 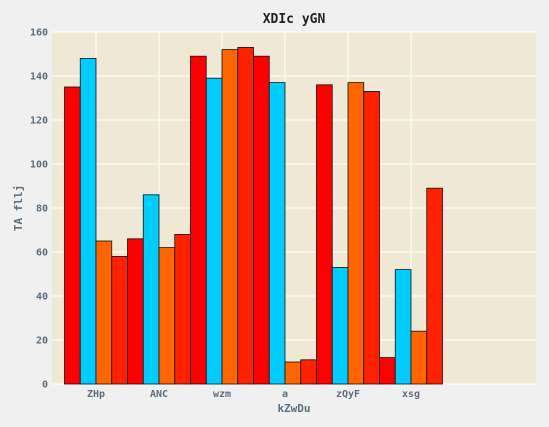 What do you see at coordinates (45, 385) in the screenshot?
I see `y-tick-label: 0` at bounding box center [45, 385].